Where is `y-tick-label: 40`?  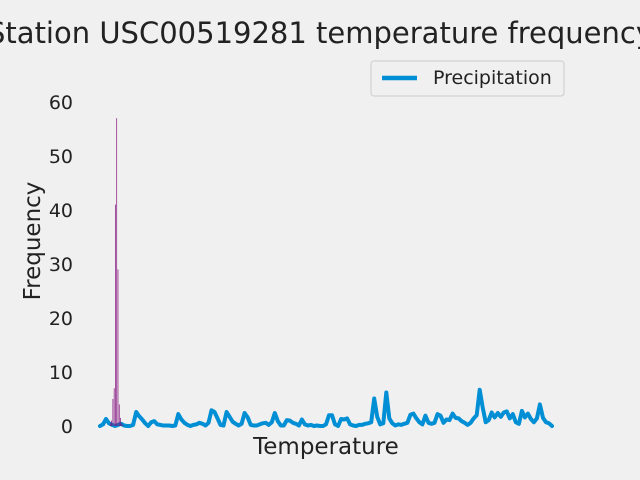
y-tick-label: 40 is located at coordinates (61, 211).